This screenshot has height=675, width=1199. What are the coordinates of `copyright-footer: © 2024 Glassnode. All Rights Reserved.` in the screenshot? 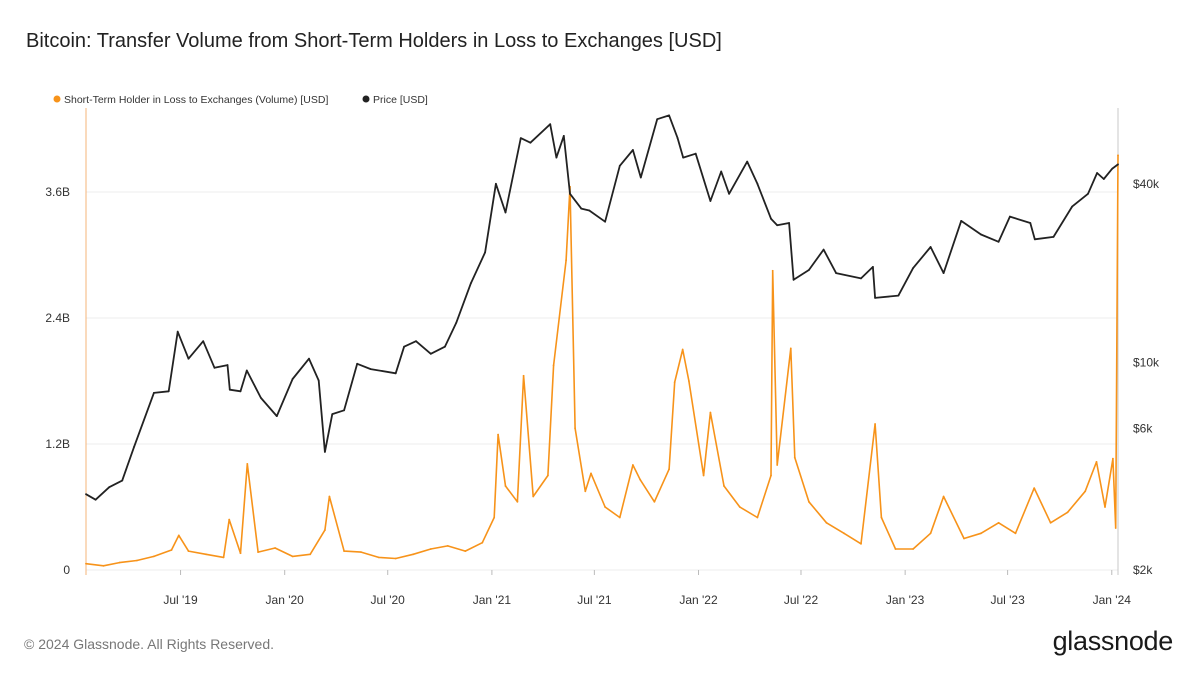 It's located at (149, 644).